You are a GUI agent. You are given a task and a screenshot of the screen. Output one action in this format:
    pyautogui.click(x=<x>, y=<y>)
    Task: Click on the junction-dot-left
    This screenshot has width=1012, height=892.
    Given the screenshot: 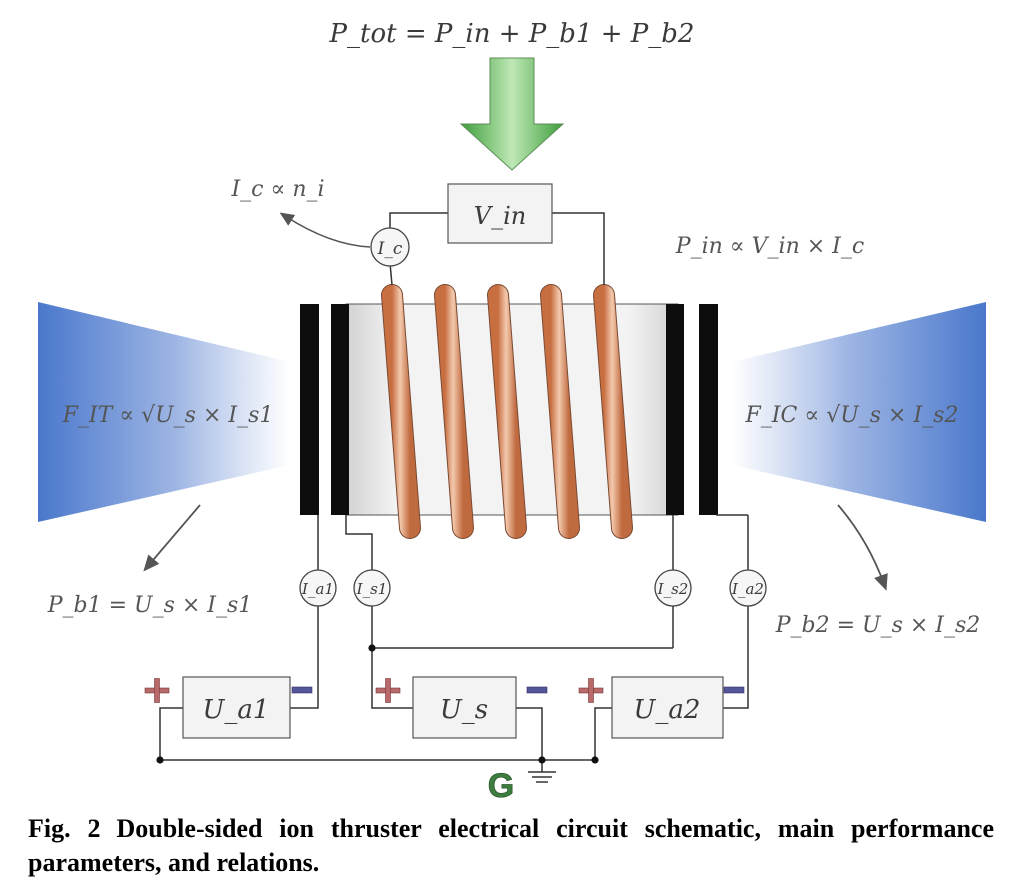 What is the action you would take?
    pyautogui.click(x=160, y=760)
    